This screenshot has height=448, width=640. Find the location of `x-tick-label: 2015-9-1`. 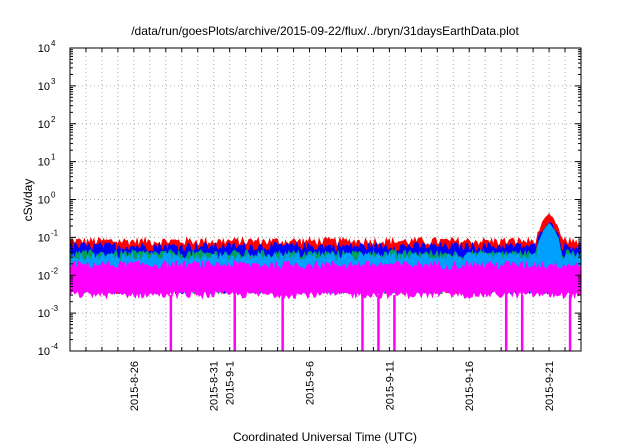

x-tick-label: 2015-9-1 is located at coordinates (231, 383).